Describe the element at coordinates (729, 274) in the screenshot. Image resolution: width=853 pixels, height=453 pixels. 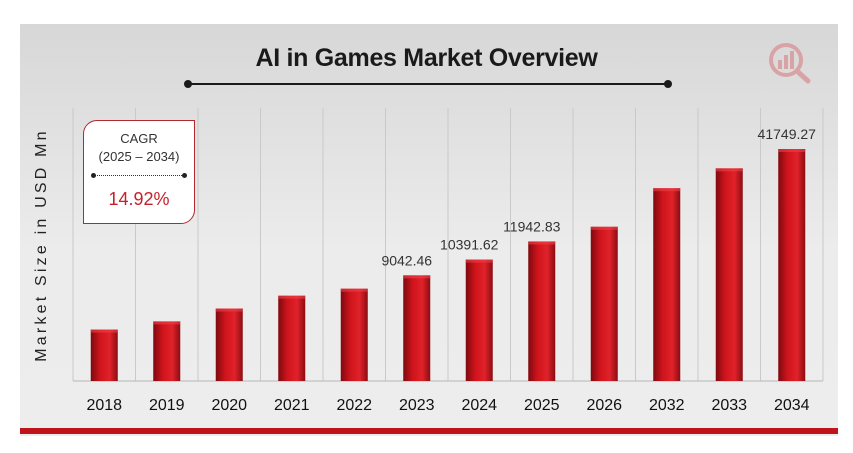
I see `bar-2033` at that location.